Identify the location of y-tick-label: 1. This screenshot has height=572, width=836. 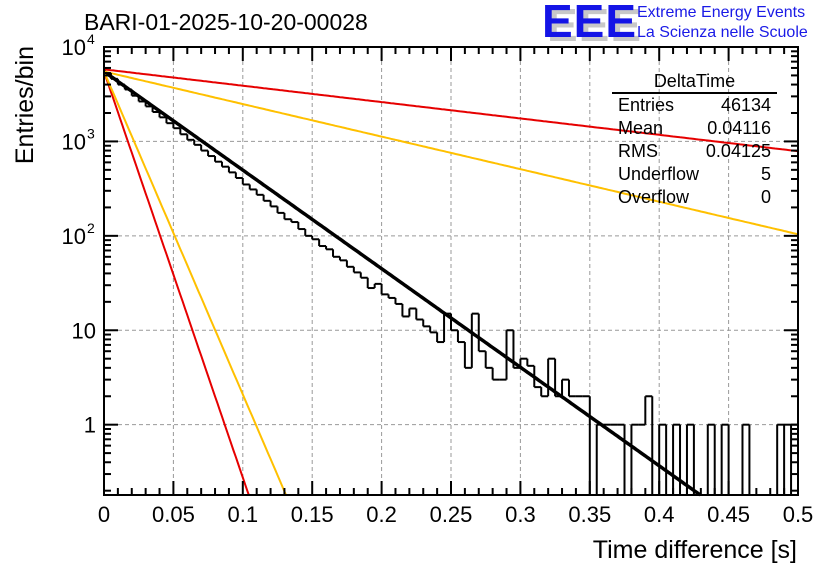
(90, 425).